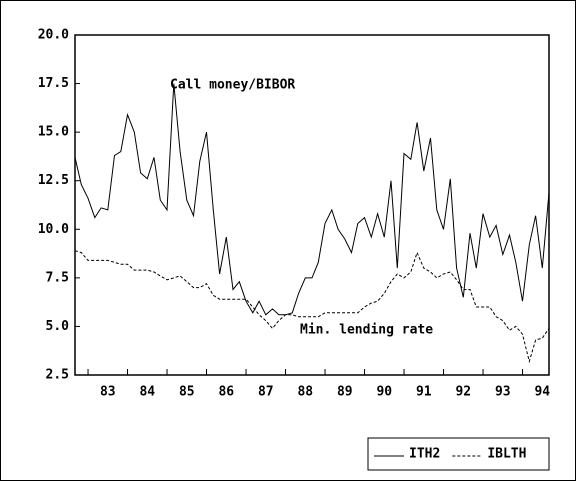  I want to click on x-tick-label: 89, so click(345, 392).